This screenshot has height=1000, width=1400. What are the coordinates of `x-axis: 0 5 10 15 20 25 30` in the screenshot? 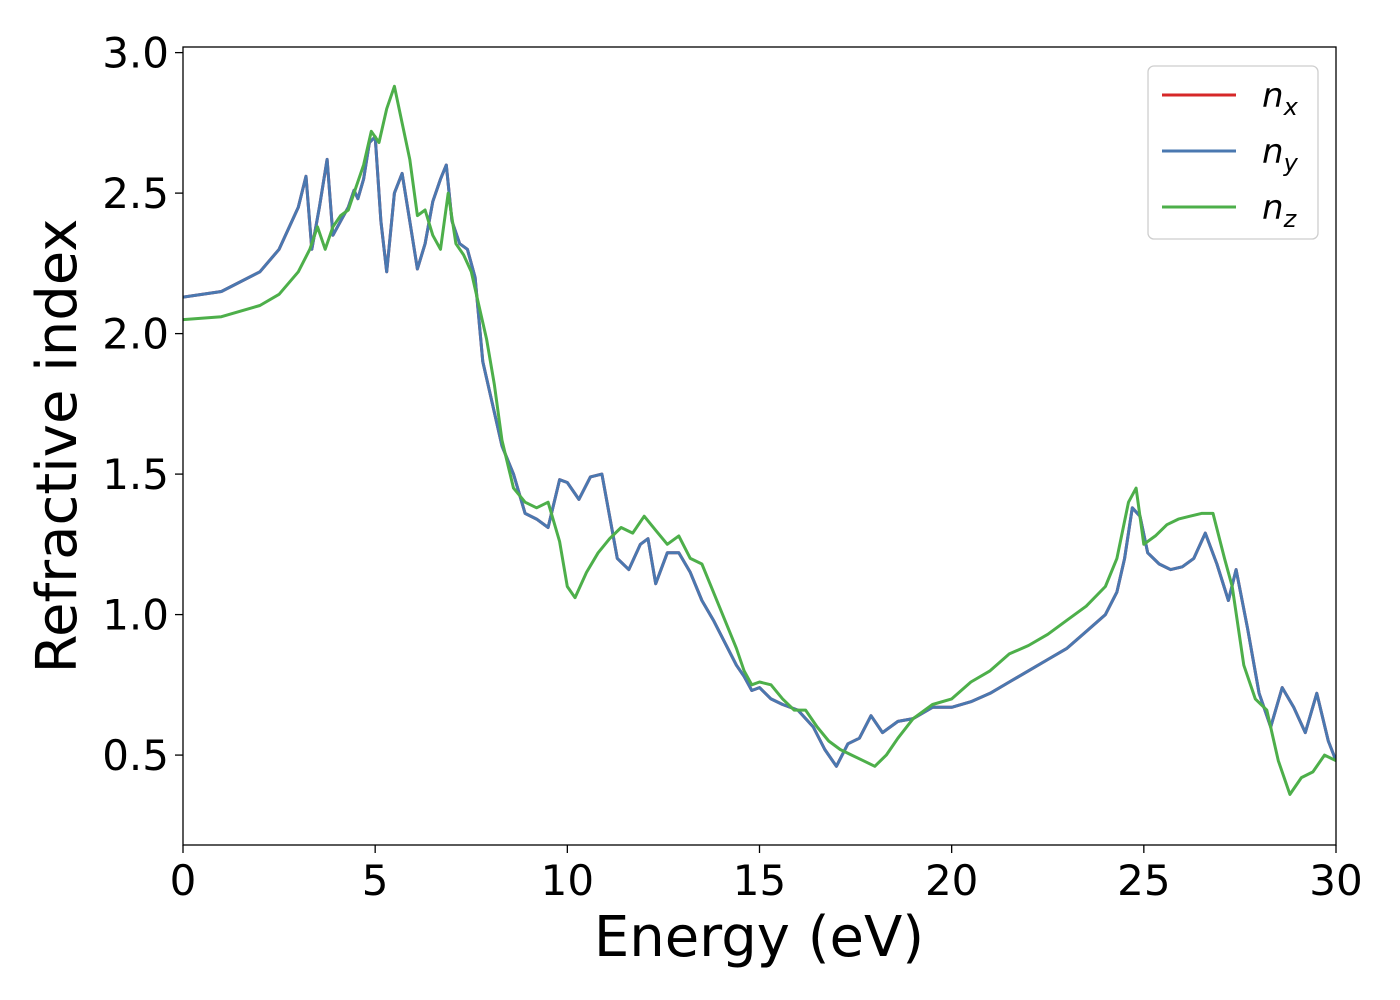 It's located at (766, 875).